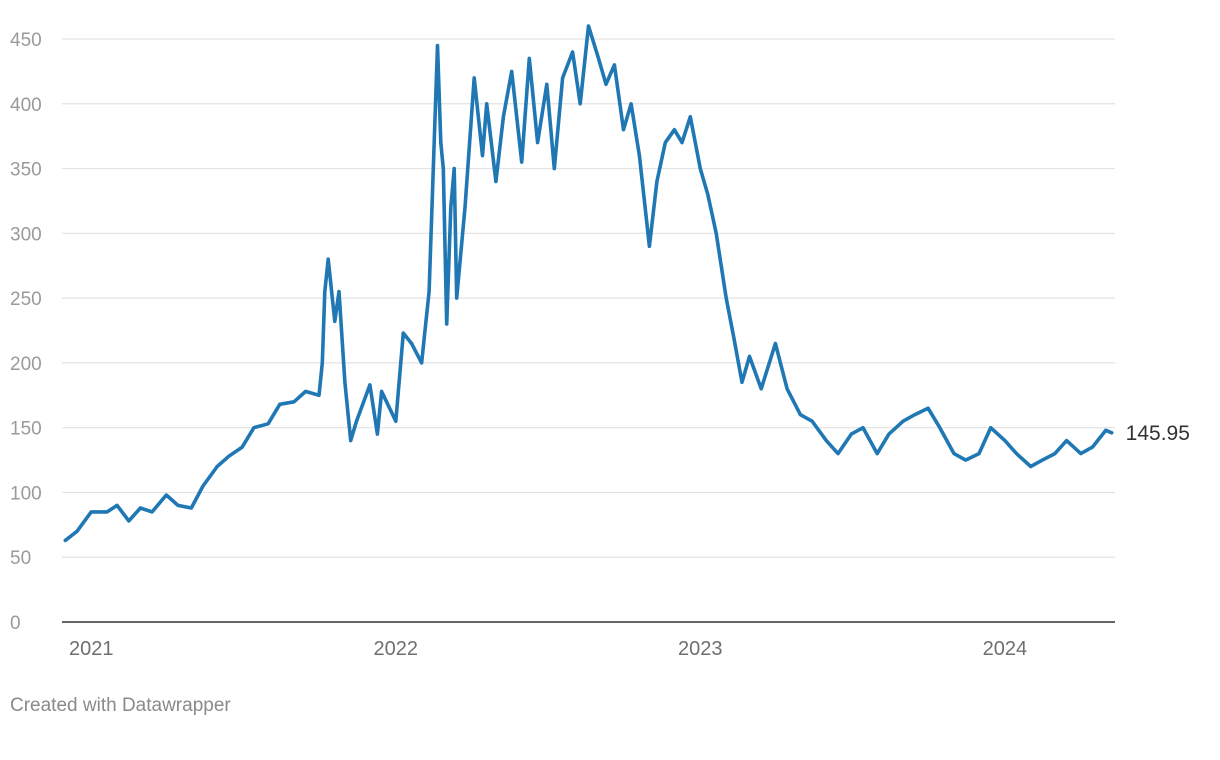  I want to click on y-tick-label: 150, so click(26, 429).